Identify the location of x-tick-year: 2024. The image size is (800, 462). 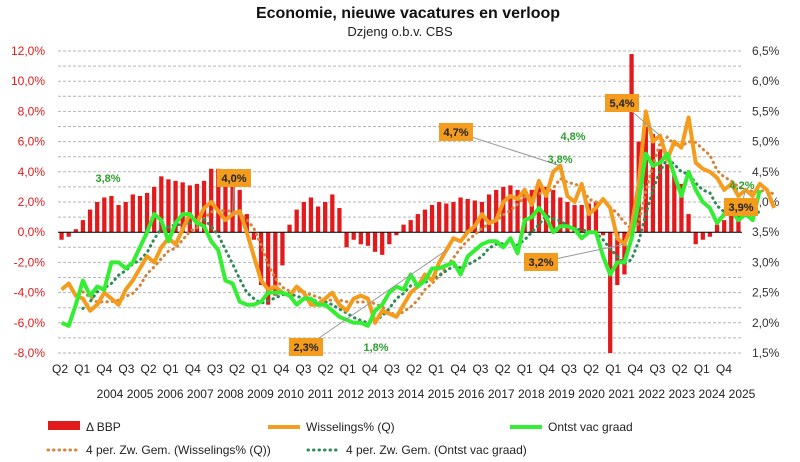
(712, 394).